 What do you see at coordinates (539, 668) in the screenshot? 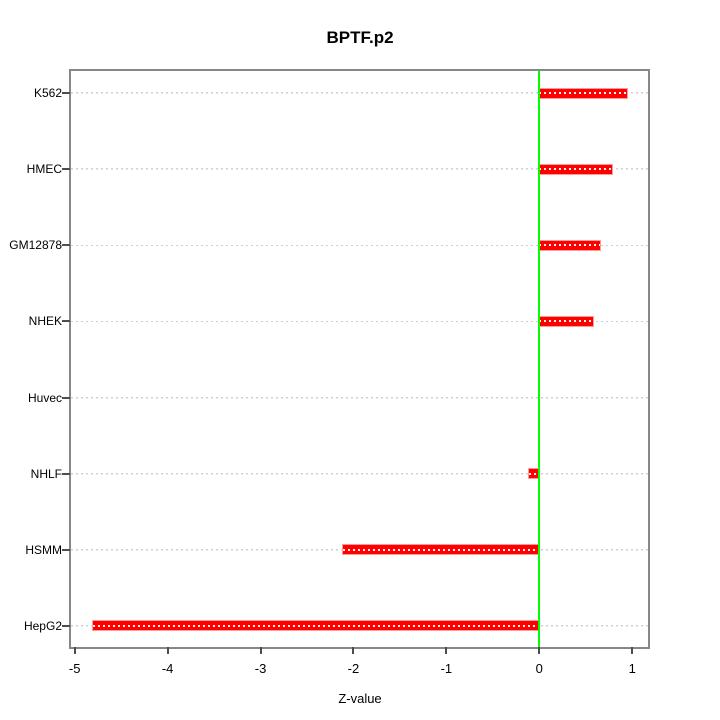
I see `x-tick-label-0: 0` at bounding box center [539, 668].